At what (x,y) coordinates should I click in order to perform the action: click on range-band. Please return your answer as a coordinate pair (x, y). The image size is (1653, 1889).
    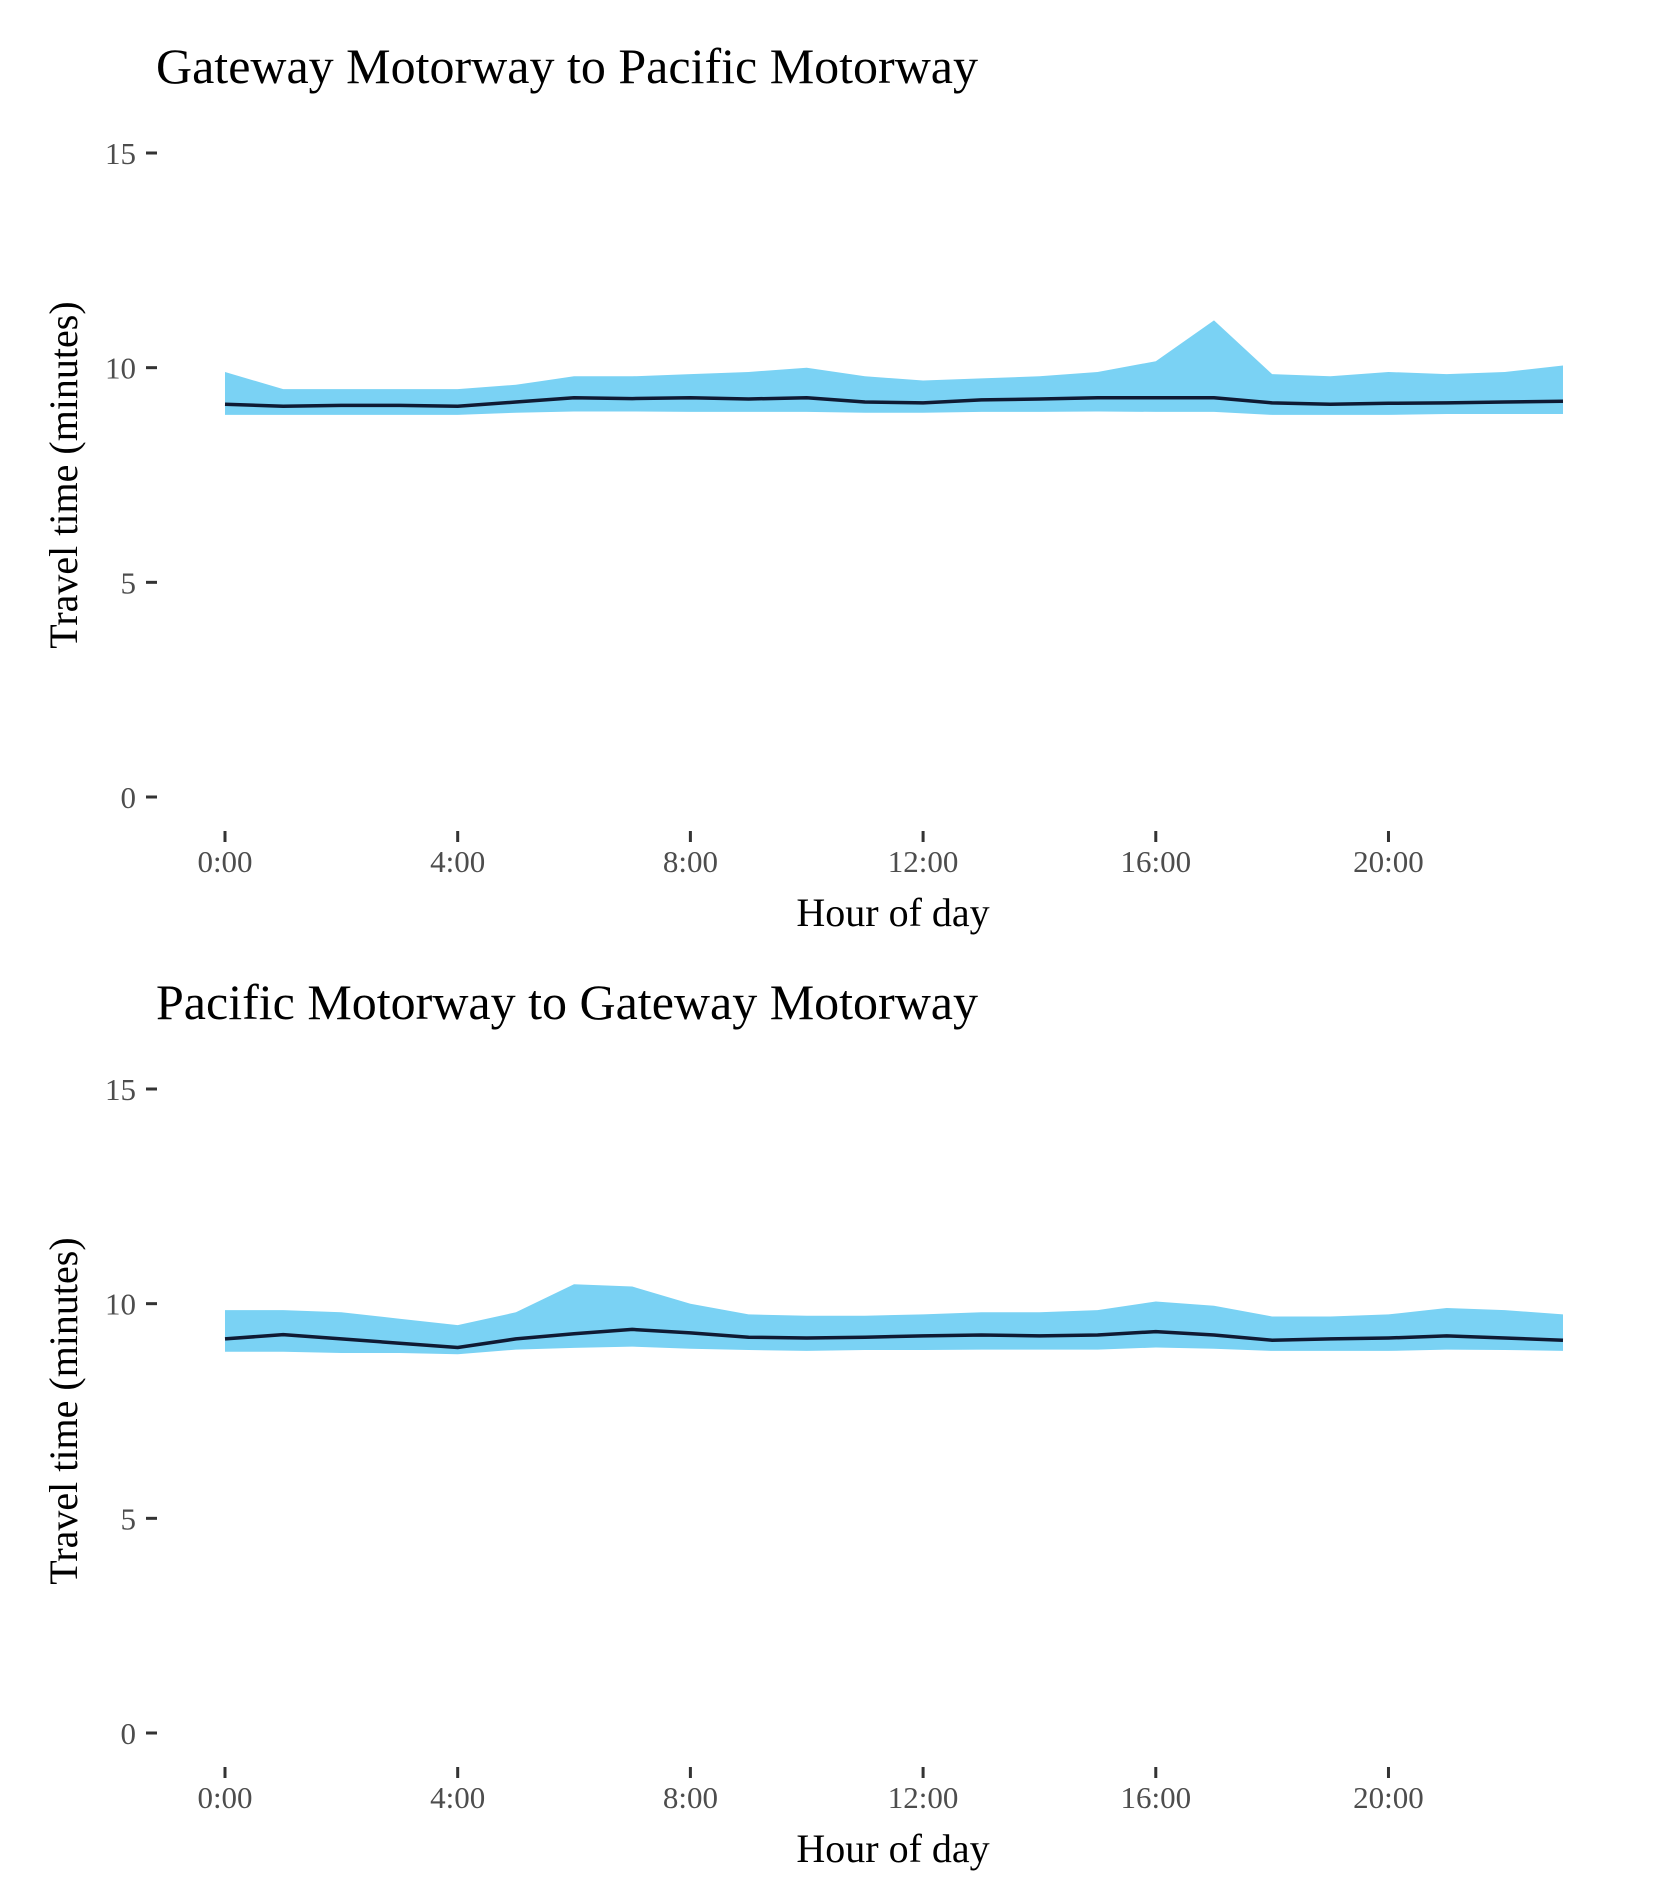
    Looking at the image, I should click on (894, 367).